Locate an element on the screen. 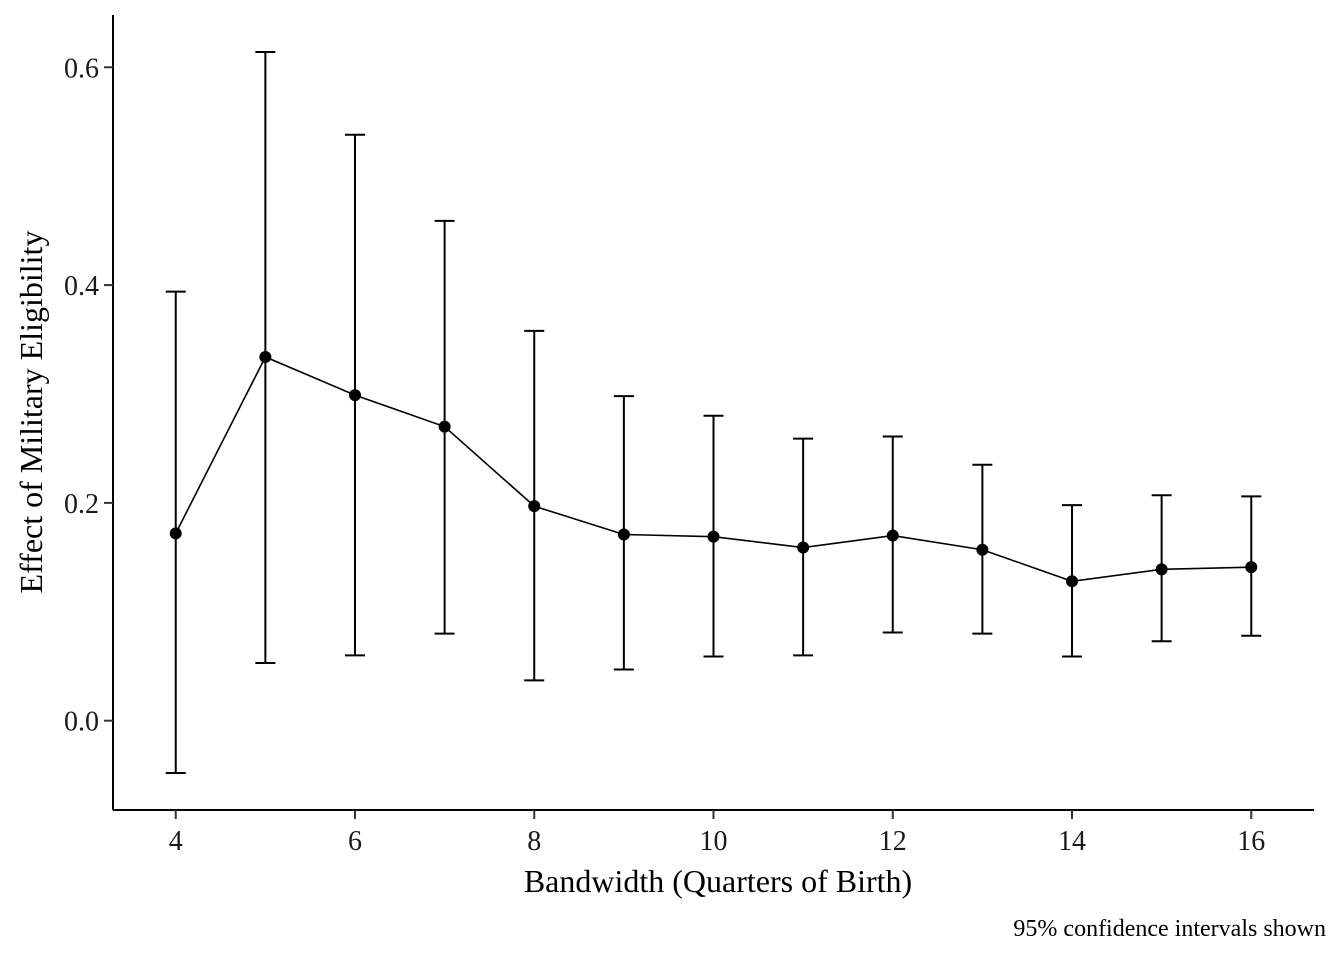 This screenshot has height=960, width=1344. y-tick-label: 0.2 is located at coordinates (81, 504).